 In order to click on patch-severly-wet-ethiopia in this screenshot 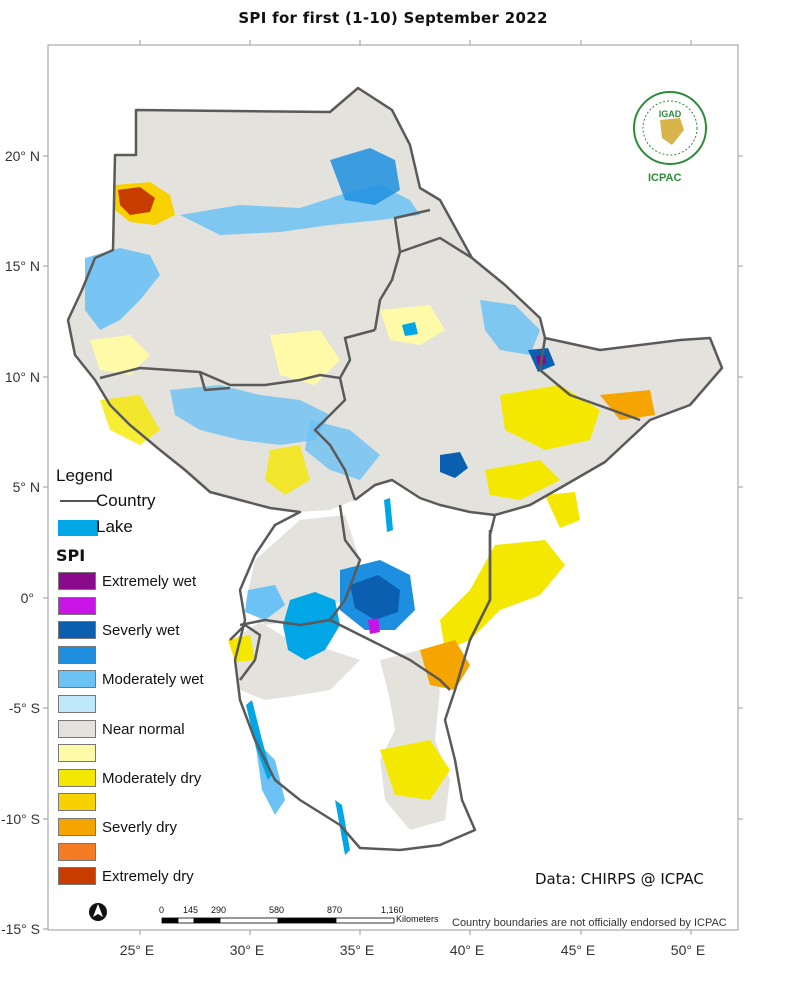, I will do `click(454, 465)`.